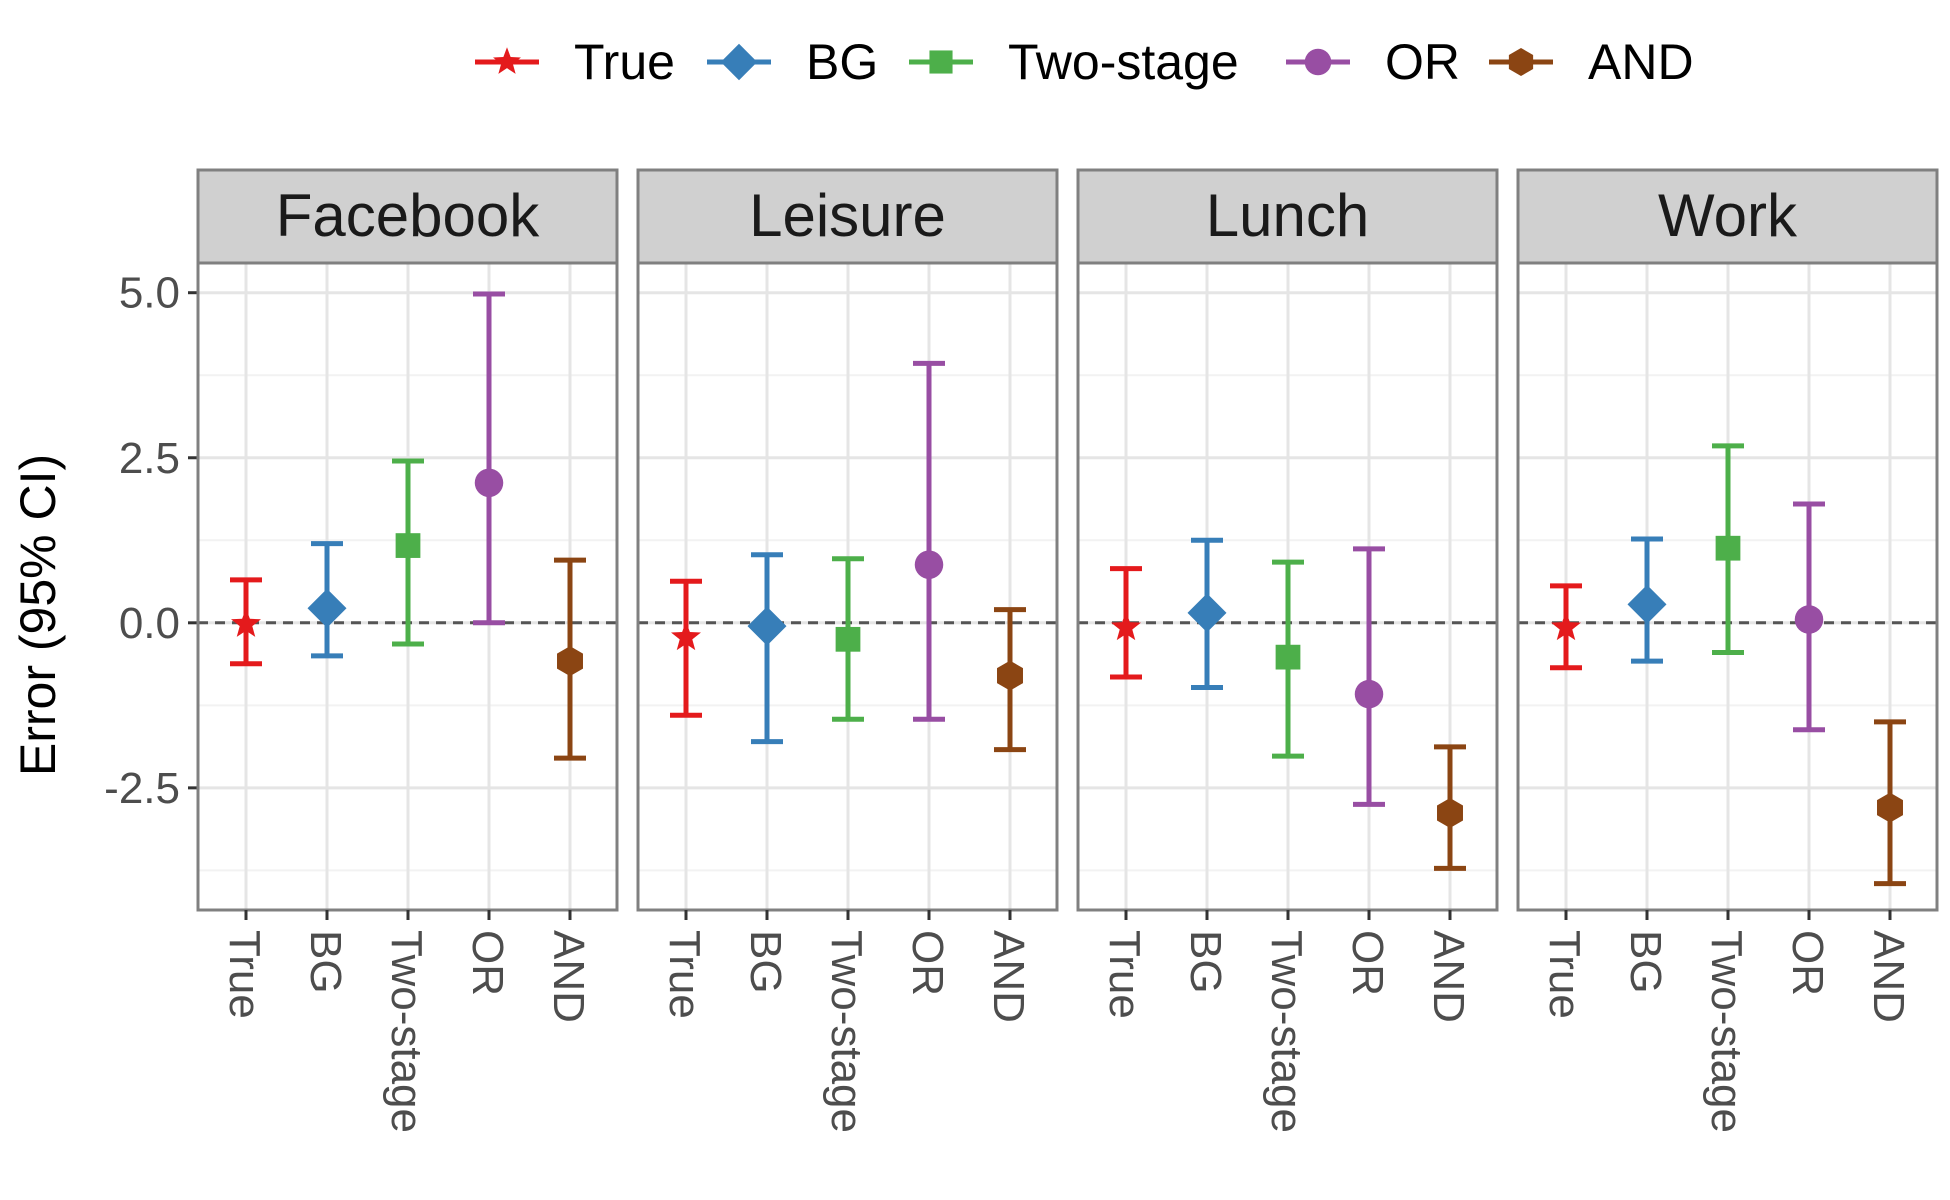 This screenshot has width=1950, height=1200. Describe the element at coordinates (1318, 62) in the screenshot. I see `legend-circle-icon` at that location.